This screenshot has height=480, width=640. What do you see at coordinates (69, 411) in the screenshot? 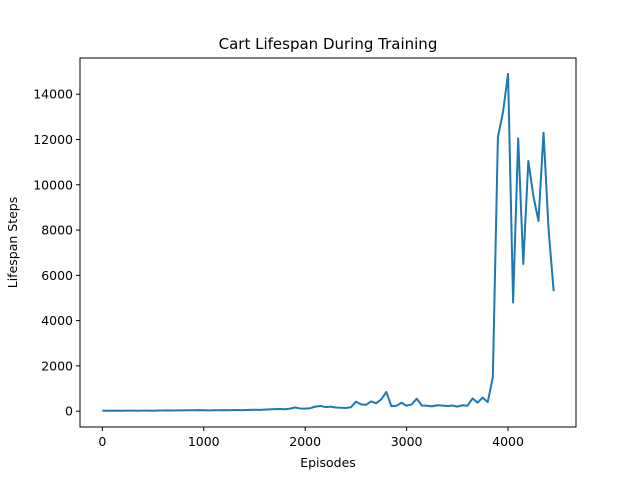
I see `y-tick-label: 0` at bounding box center [69, 411].